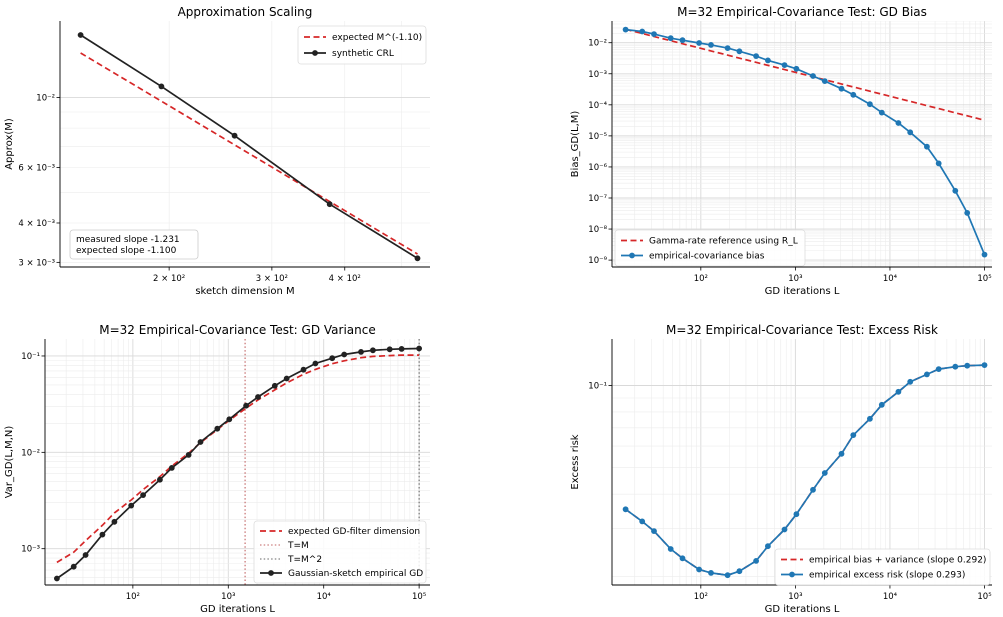 This screenshot has height=617, width=1003. Describe the element at coordinates (244, 291) in the screenshot. I see `x-axis-label: sketch dimension M` at that location.